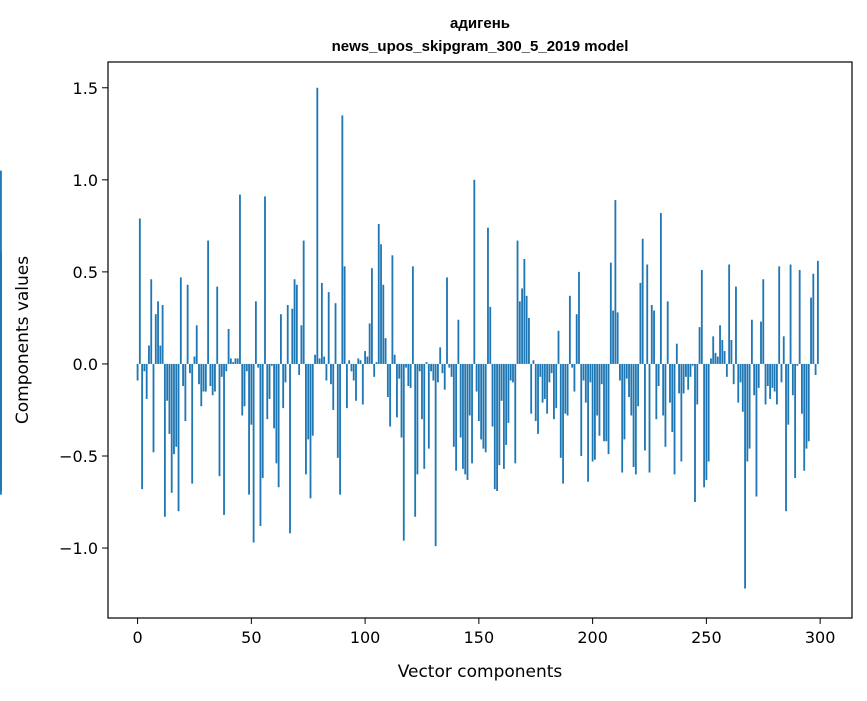 The width and height of the screenshot is (867, 701). What do you see at coordinates (480, 672) in the screenshot?
I see `x-axis-label: Vector components` at bounding box center [480, 672].